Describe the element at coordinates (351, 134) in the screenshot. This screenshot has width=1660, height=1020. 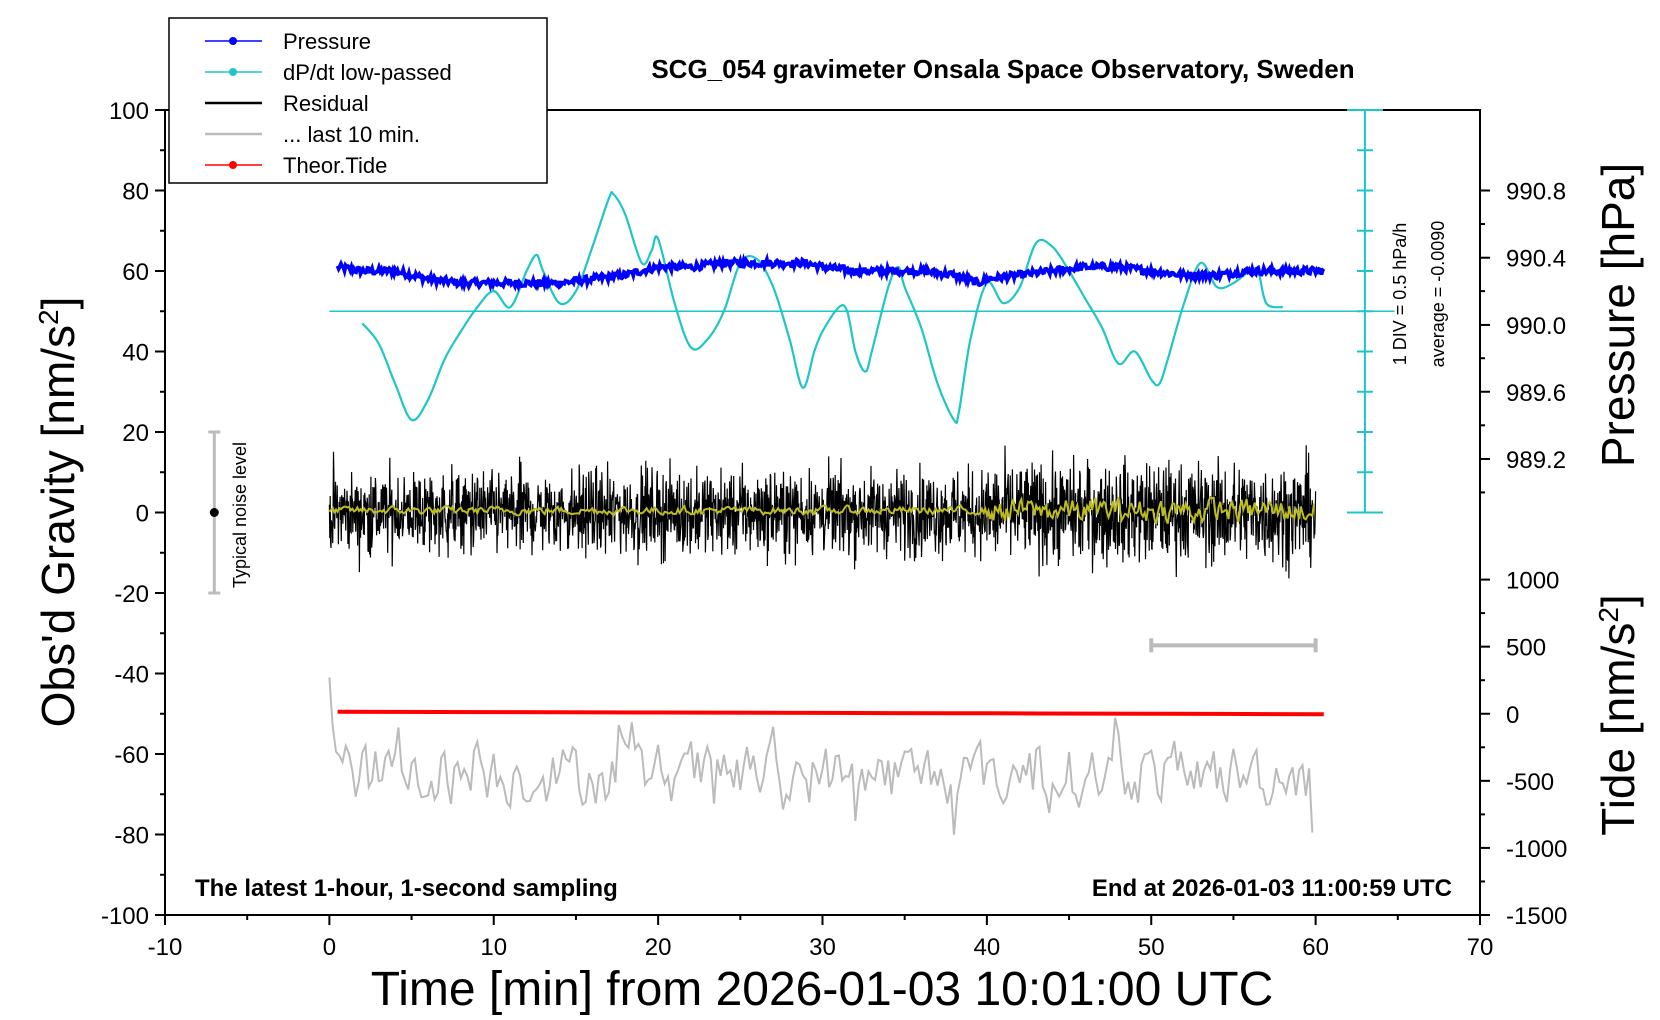
I see `legend-label: ... last 10 min.` at that location.